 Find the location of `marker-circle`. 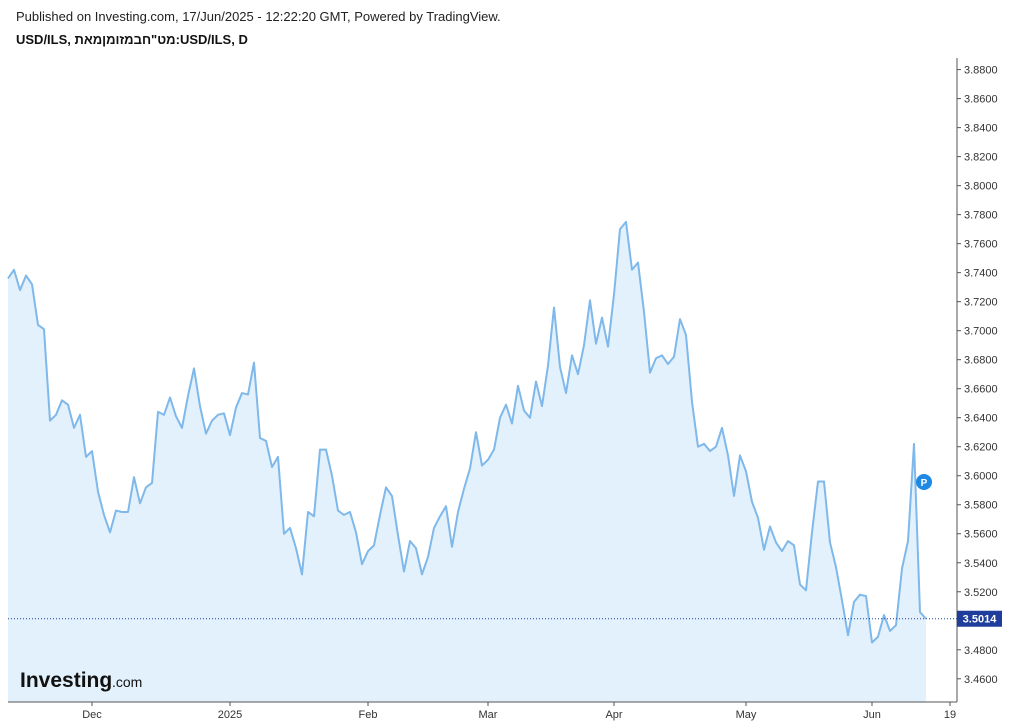

marker-circle is located at coordinates (924, 482).